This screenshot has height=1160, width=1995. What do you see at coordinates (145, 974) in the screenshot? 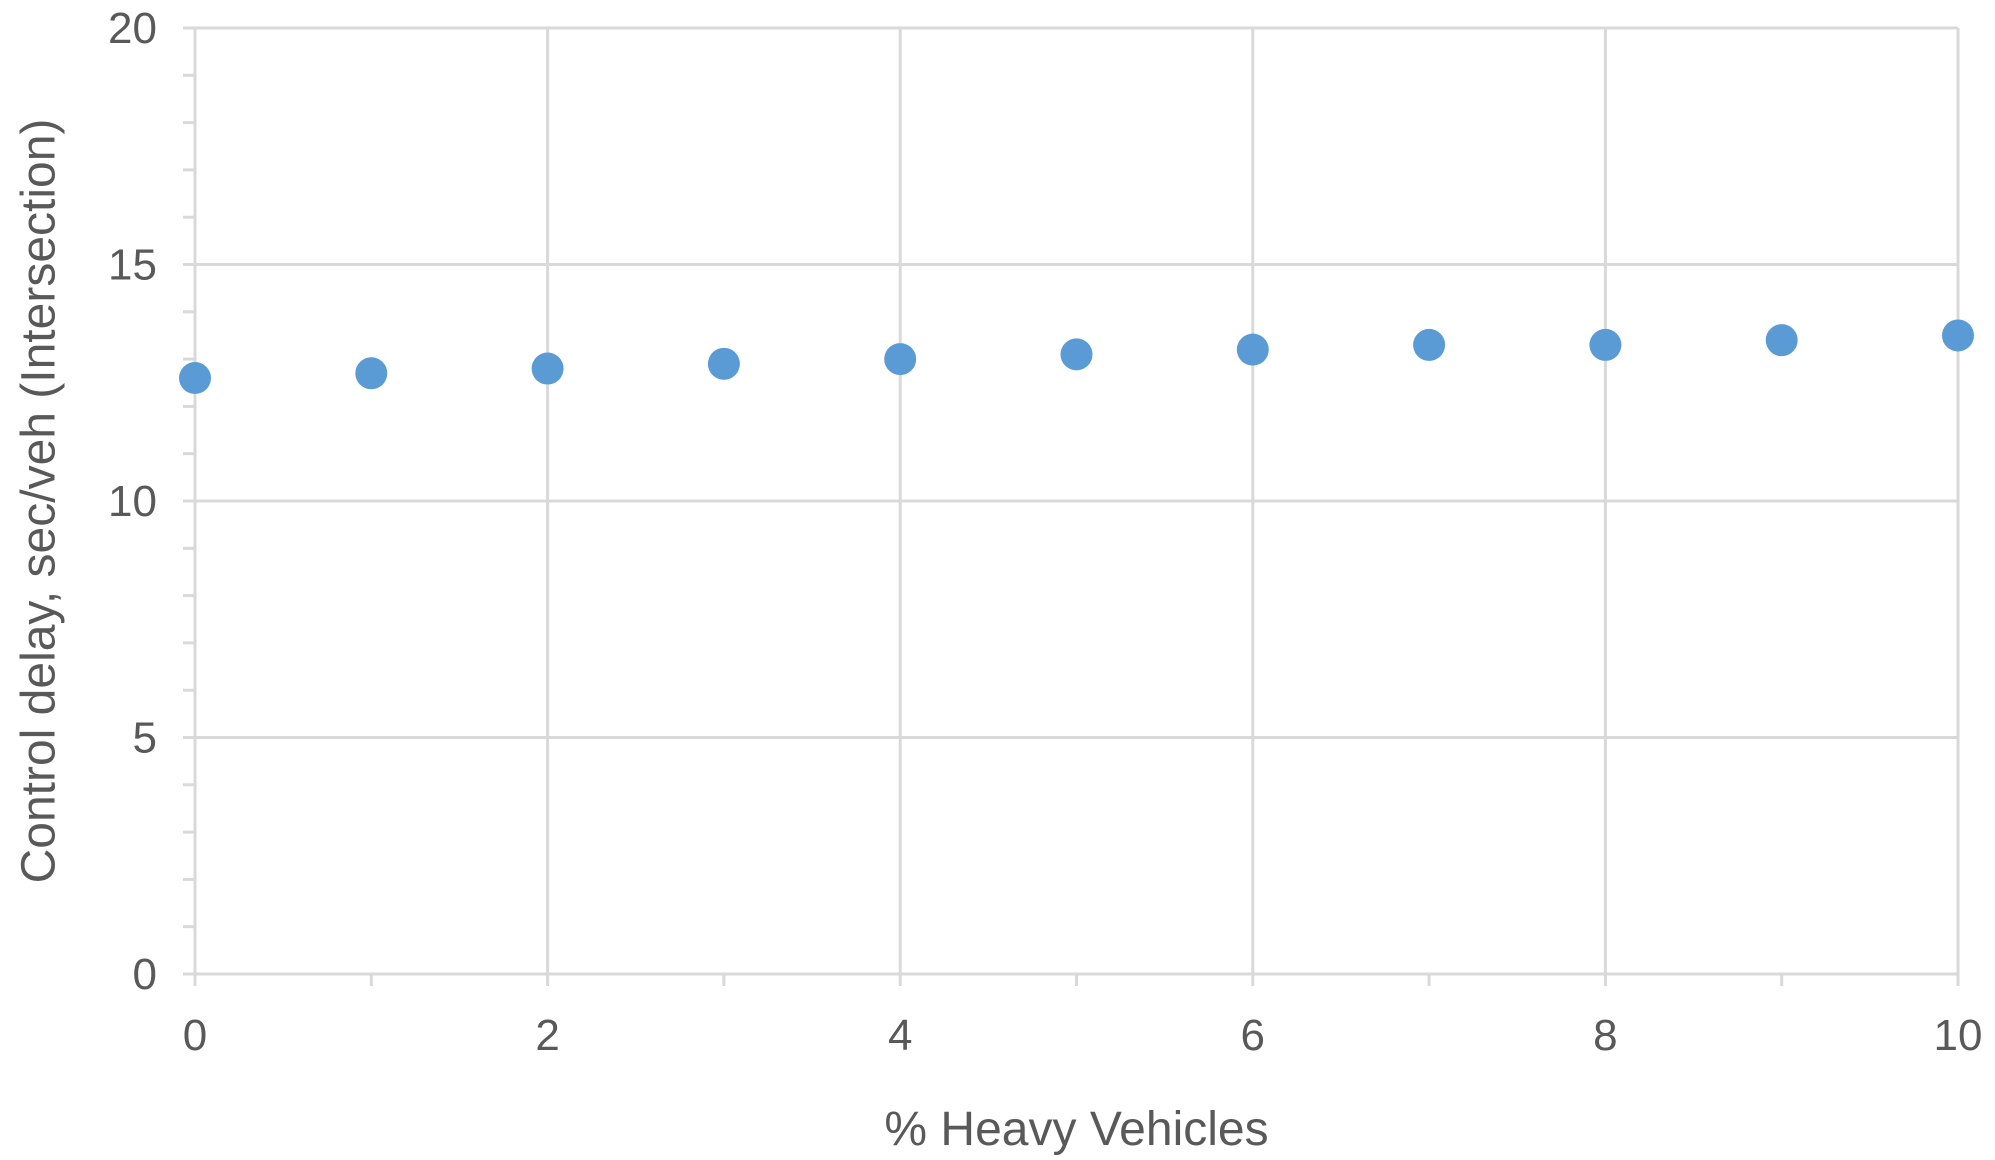
I see `y-tick-label: 0` at bounding box center [145, 974].